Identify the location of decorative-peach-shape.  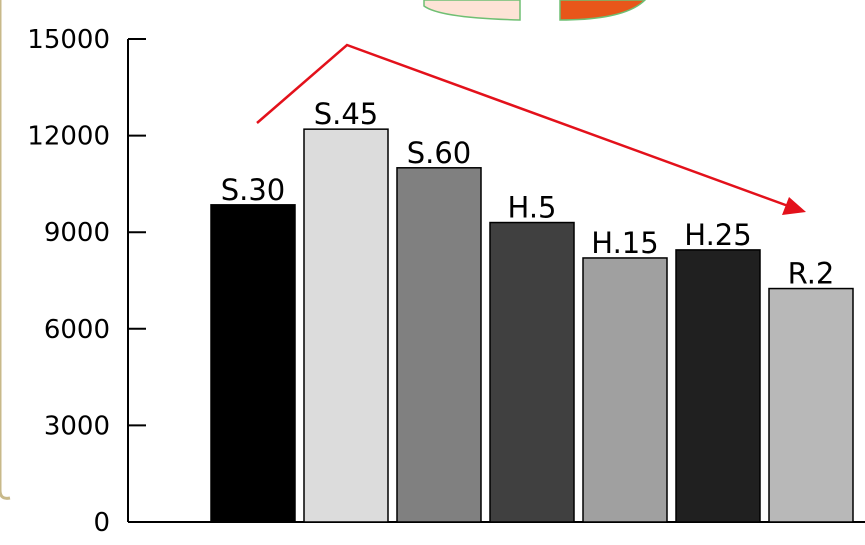
(472, 10).